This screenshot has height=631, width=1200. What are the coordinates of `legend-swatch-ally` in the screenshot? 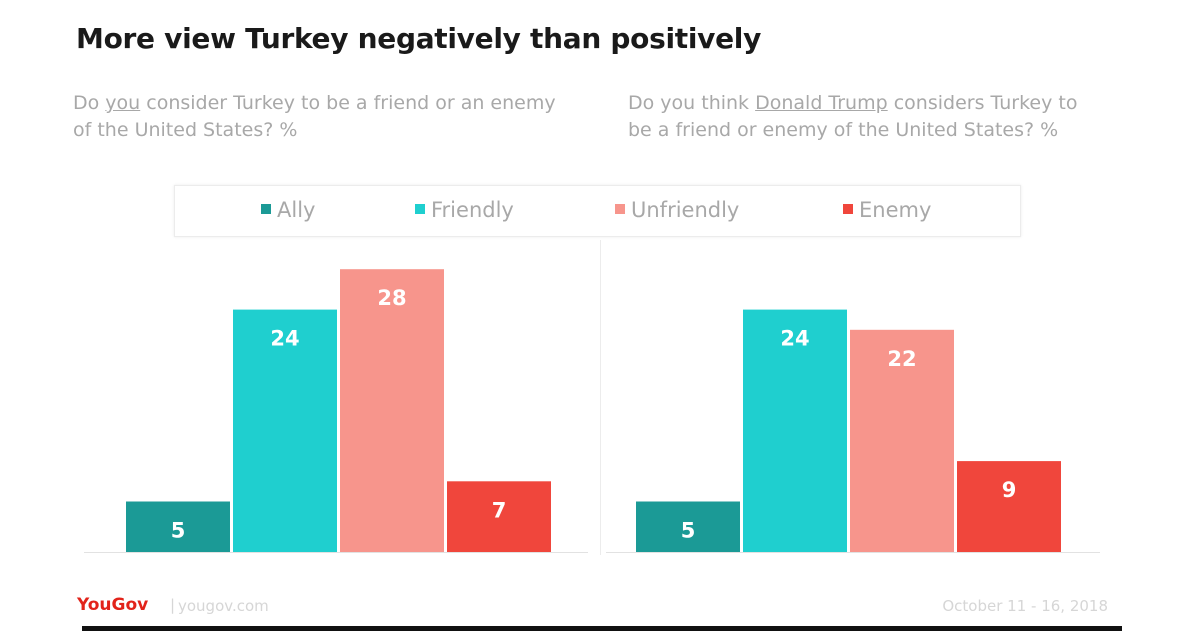 It's located at (266, 209).